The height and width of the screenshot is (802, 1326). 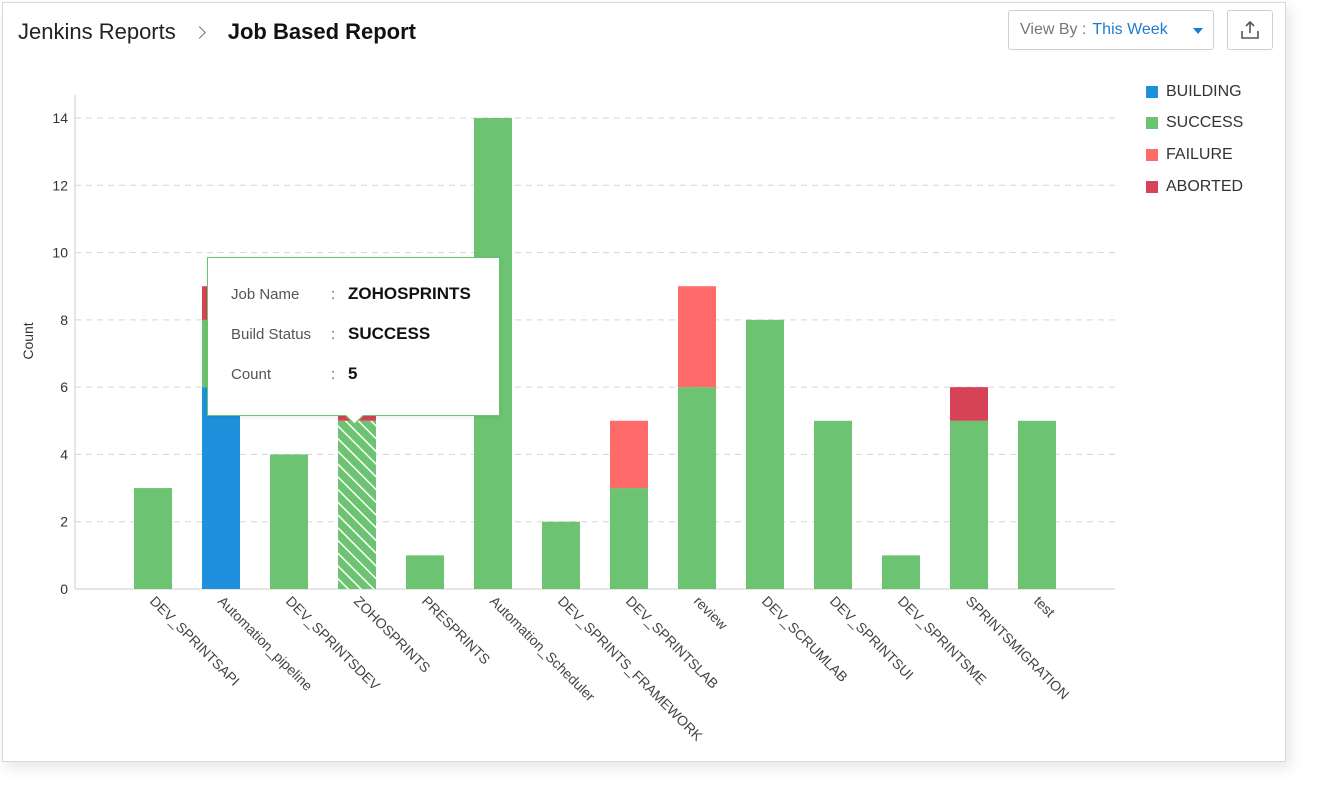 I want to click on export-icon, so click(x=1250, y=29).